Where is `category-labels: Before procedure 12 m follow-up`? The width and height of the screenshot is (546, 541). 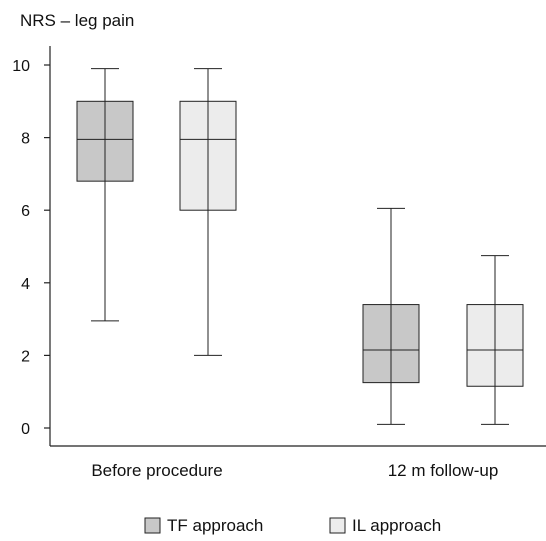
category-labels: Before procedure 12 m follow-up is located at coordinates (294, 470).